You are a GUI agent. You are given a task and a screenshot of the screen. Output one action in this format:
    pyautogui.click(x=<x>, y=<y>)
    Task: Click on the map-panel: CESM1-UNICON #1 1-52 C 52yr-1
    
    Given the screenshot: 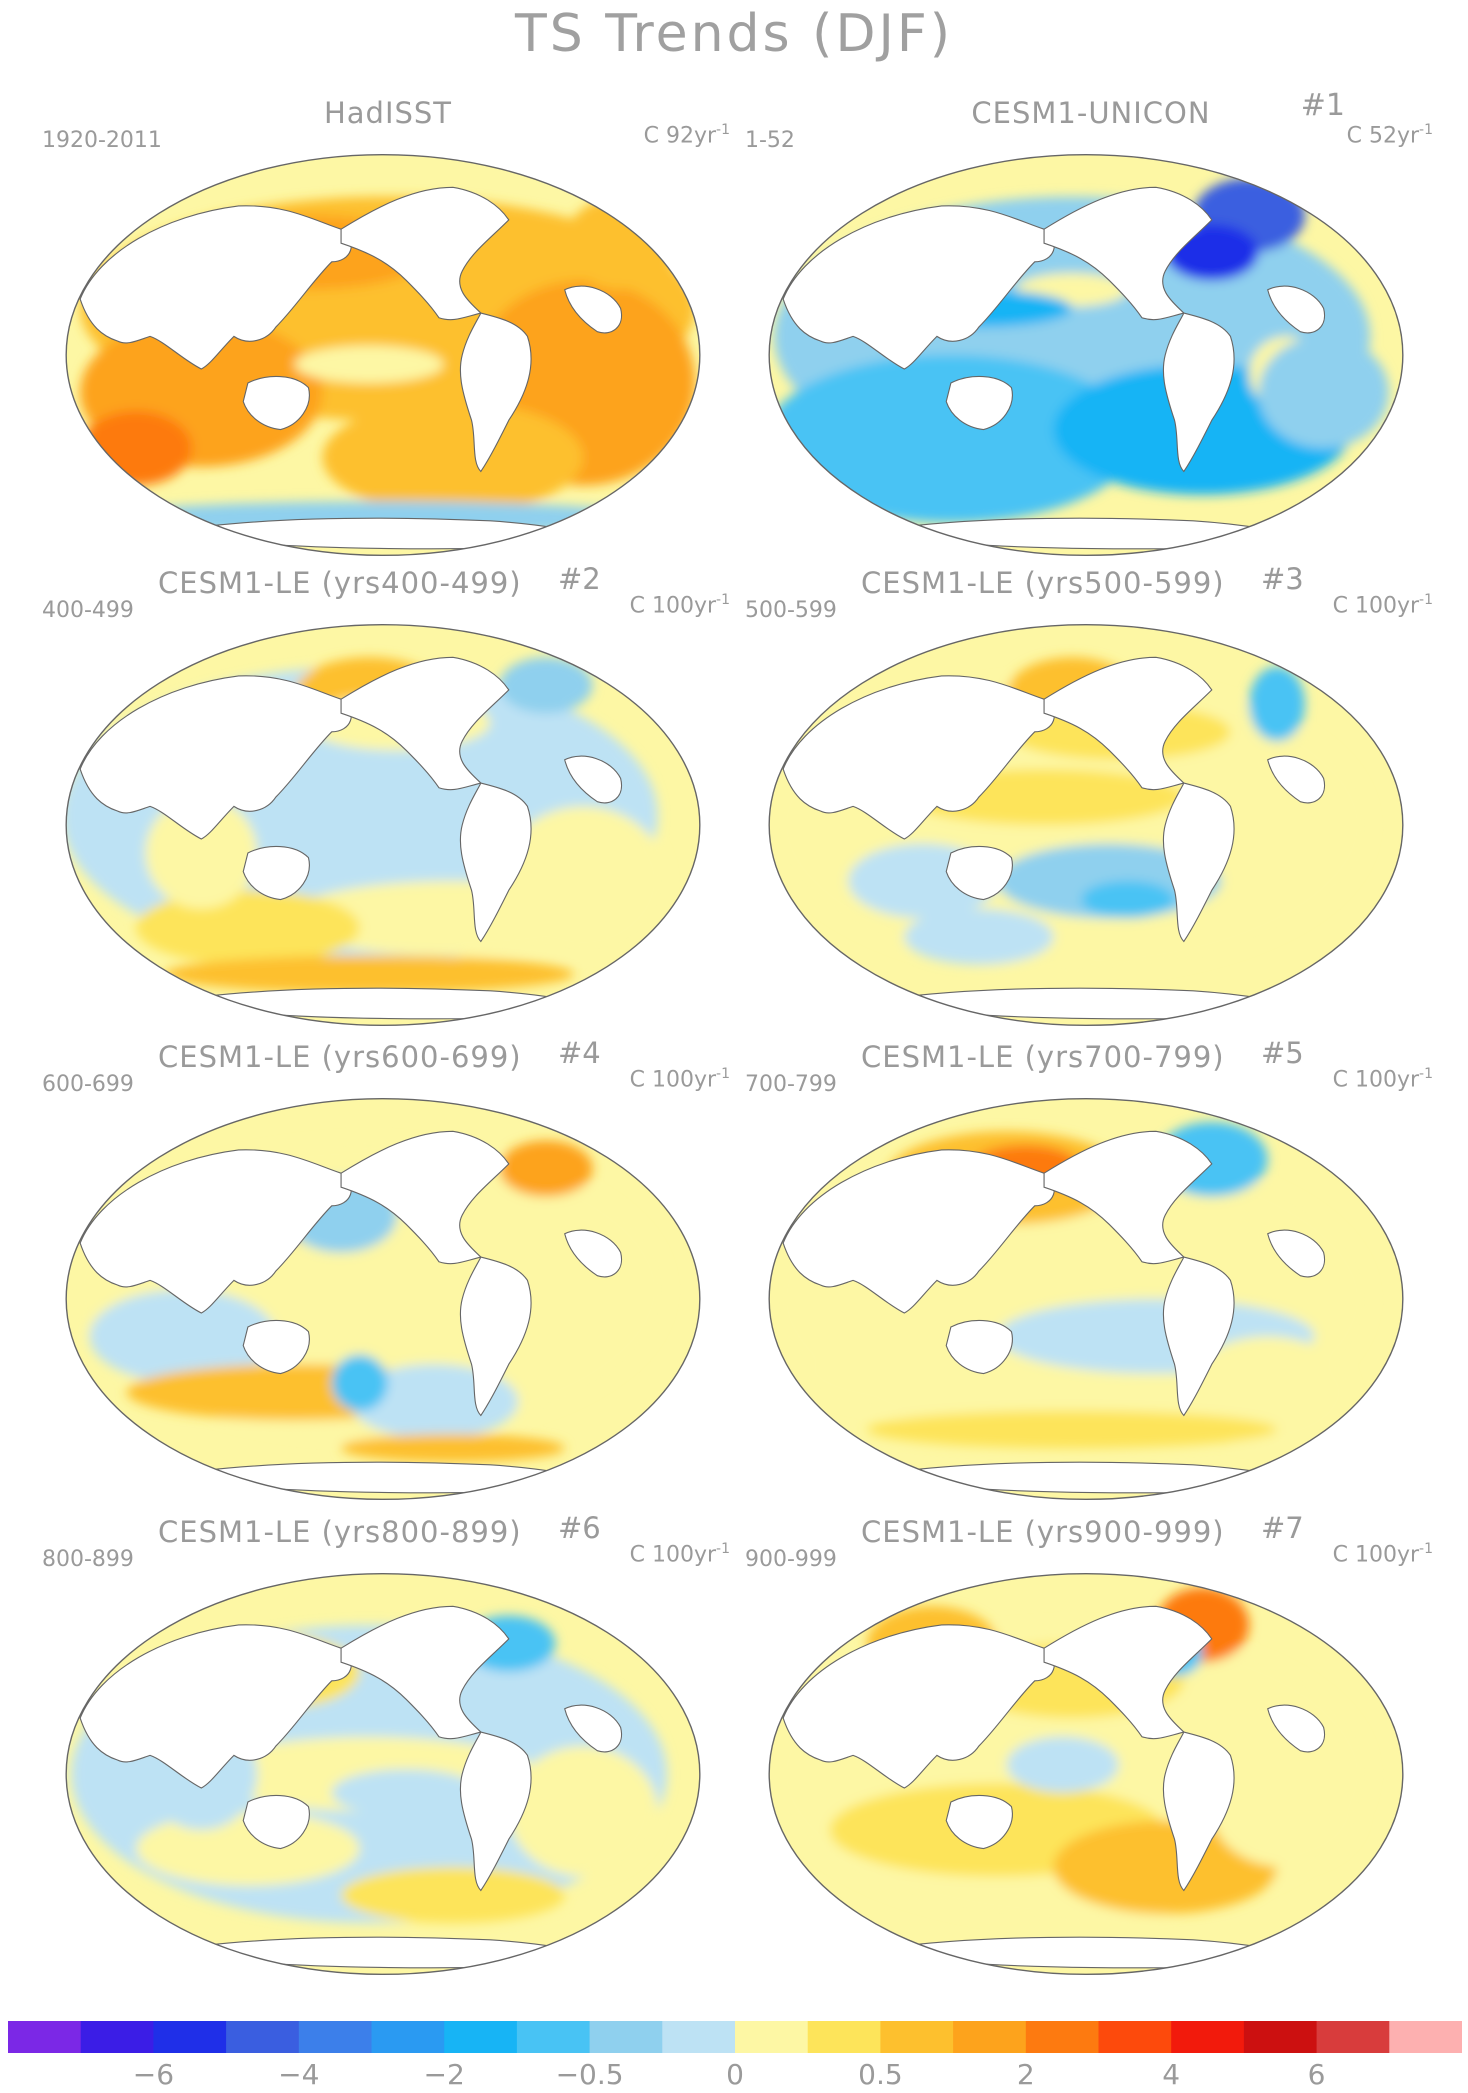 What is the action you would take?
    pyautogui.click(x=1091, y=327)
    